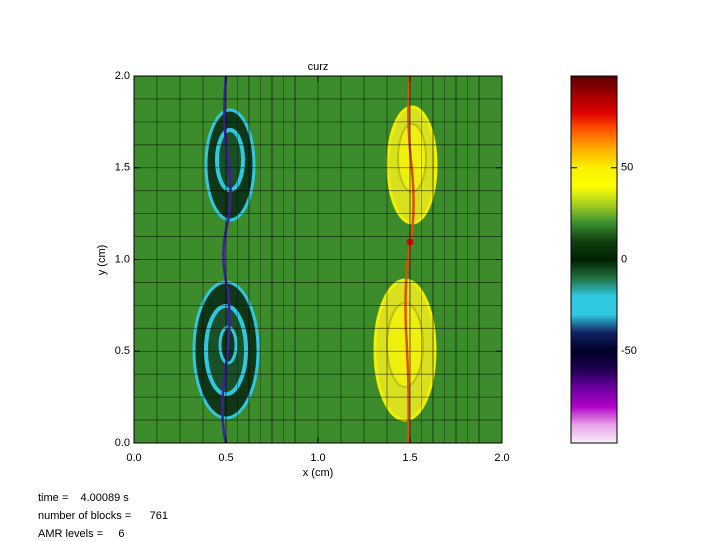 This screenshot has width=721, height=541. I want to click on y-axis-label: y (cm), so click(102, 260).